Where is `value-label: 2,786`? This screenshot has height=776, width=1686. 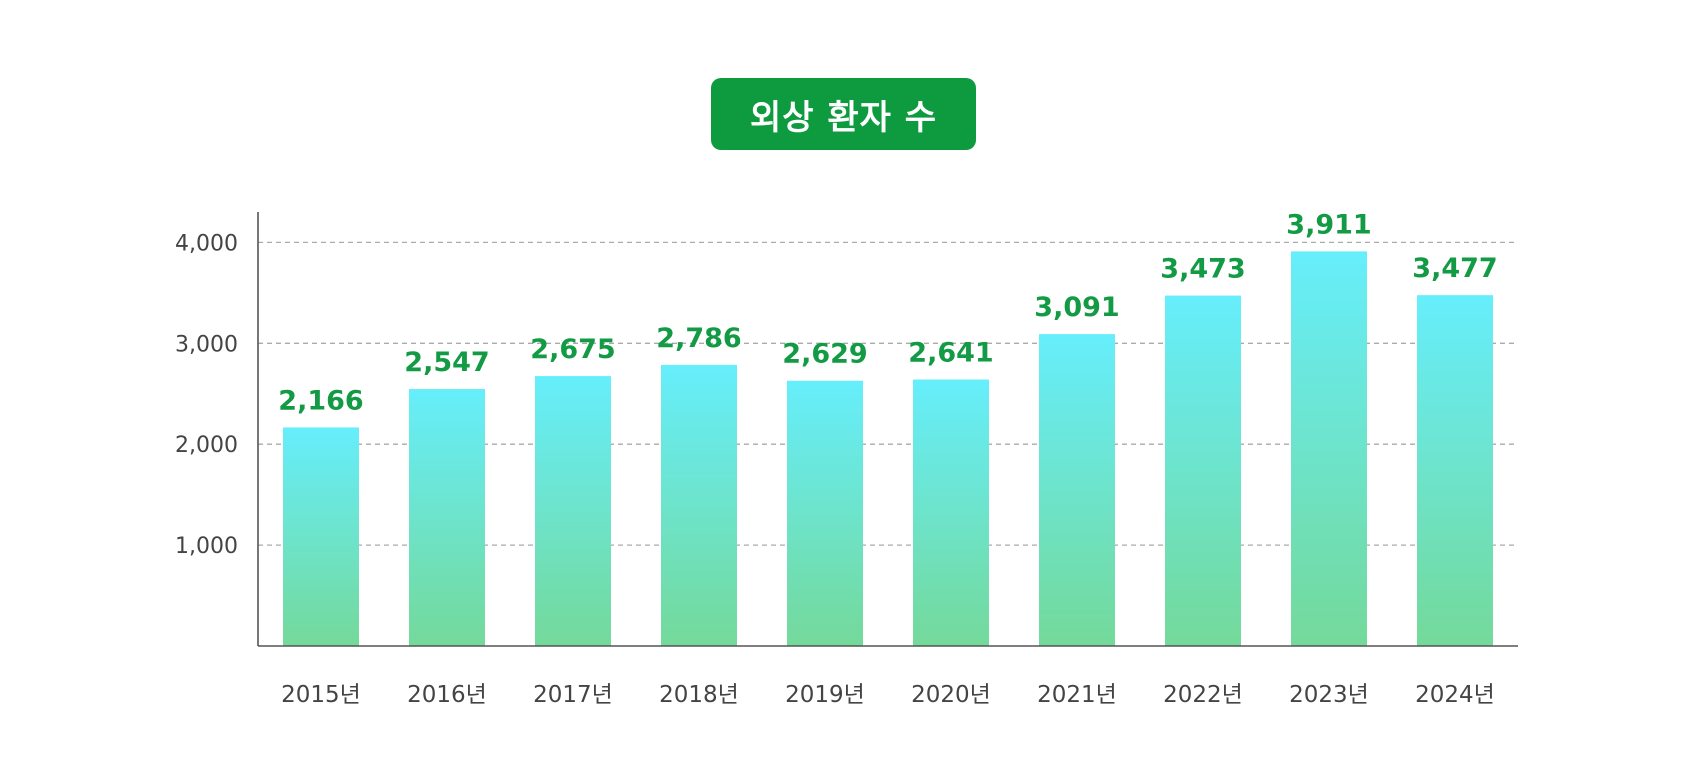 value-label: 2,786 is located at coordinates (698, 338).